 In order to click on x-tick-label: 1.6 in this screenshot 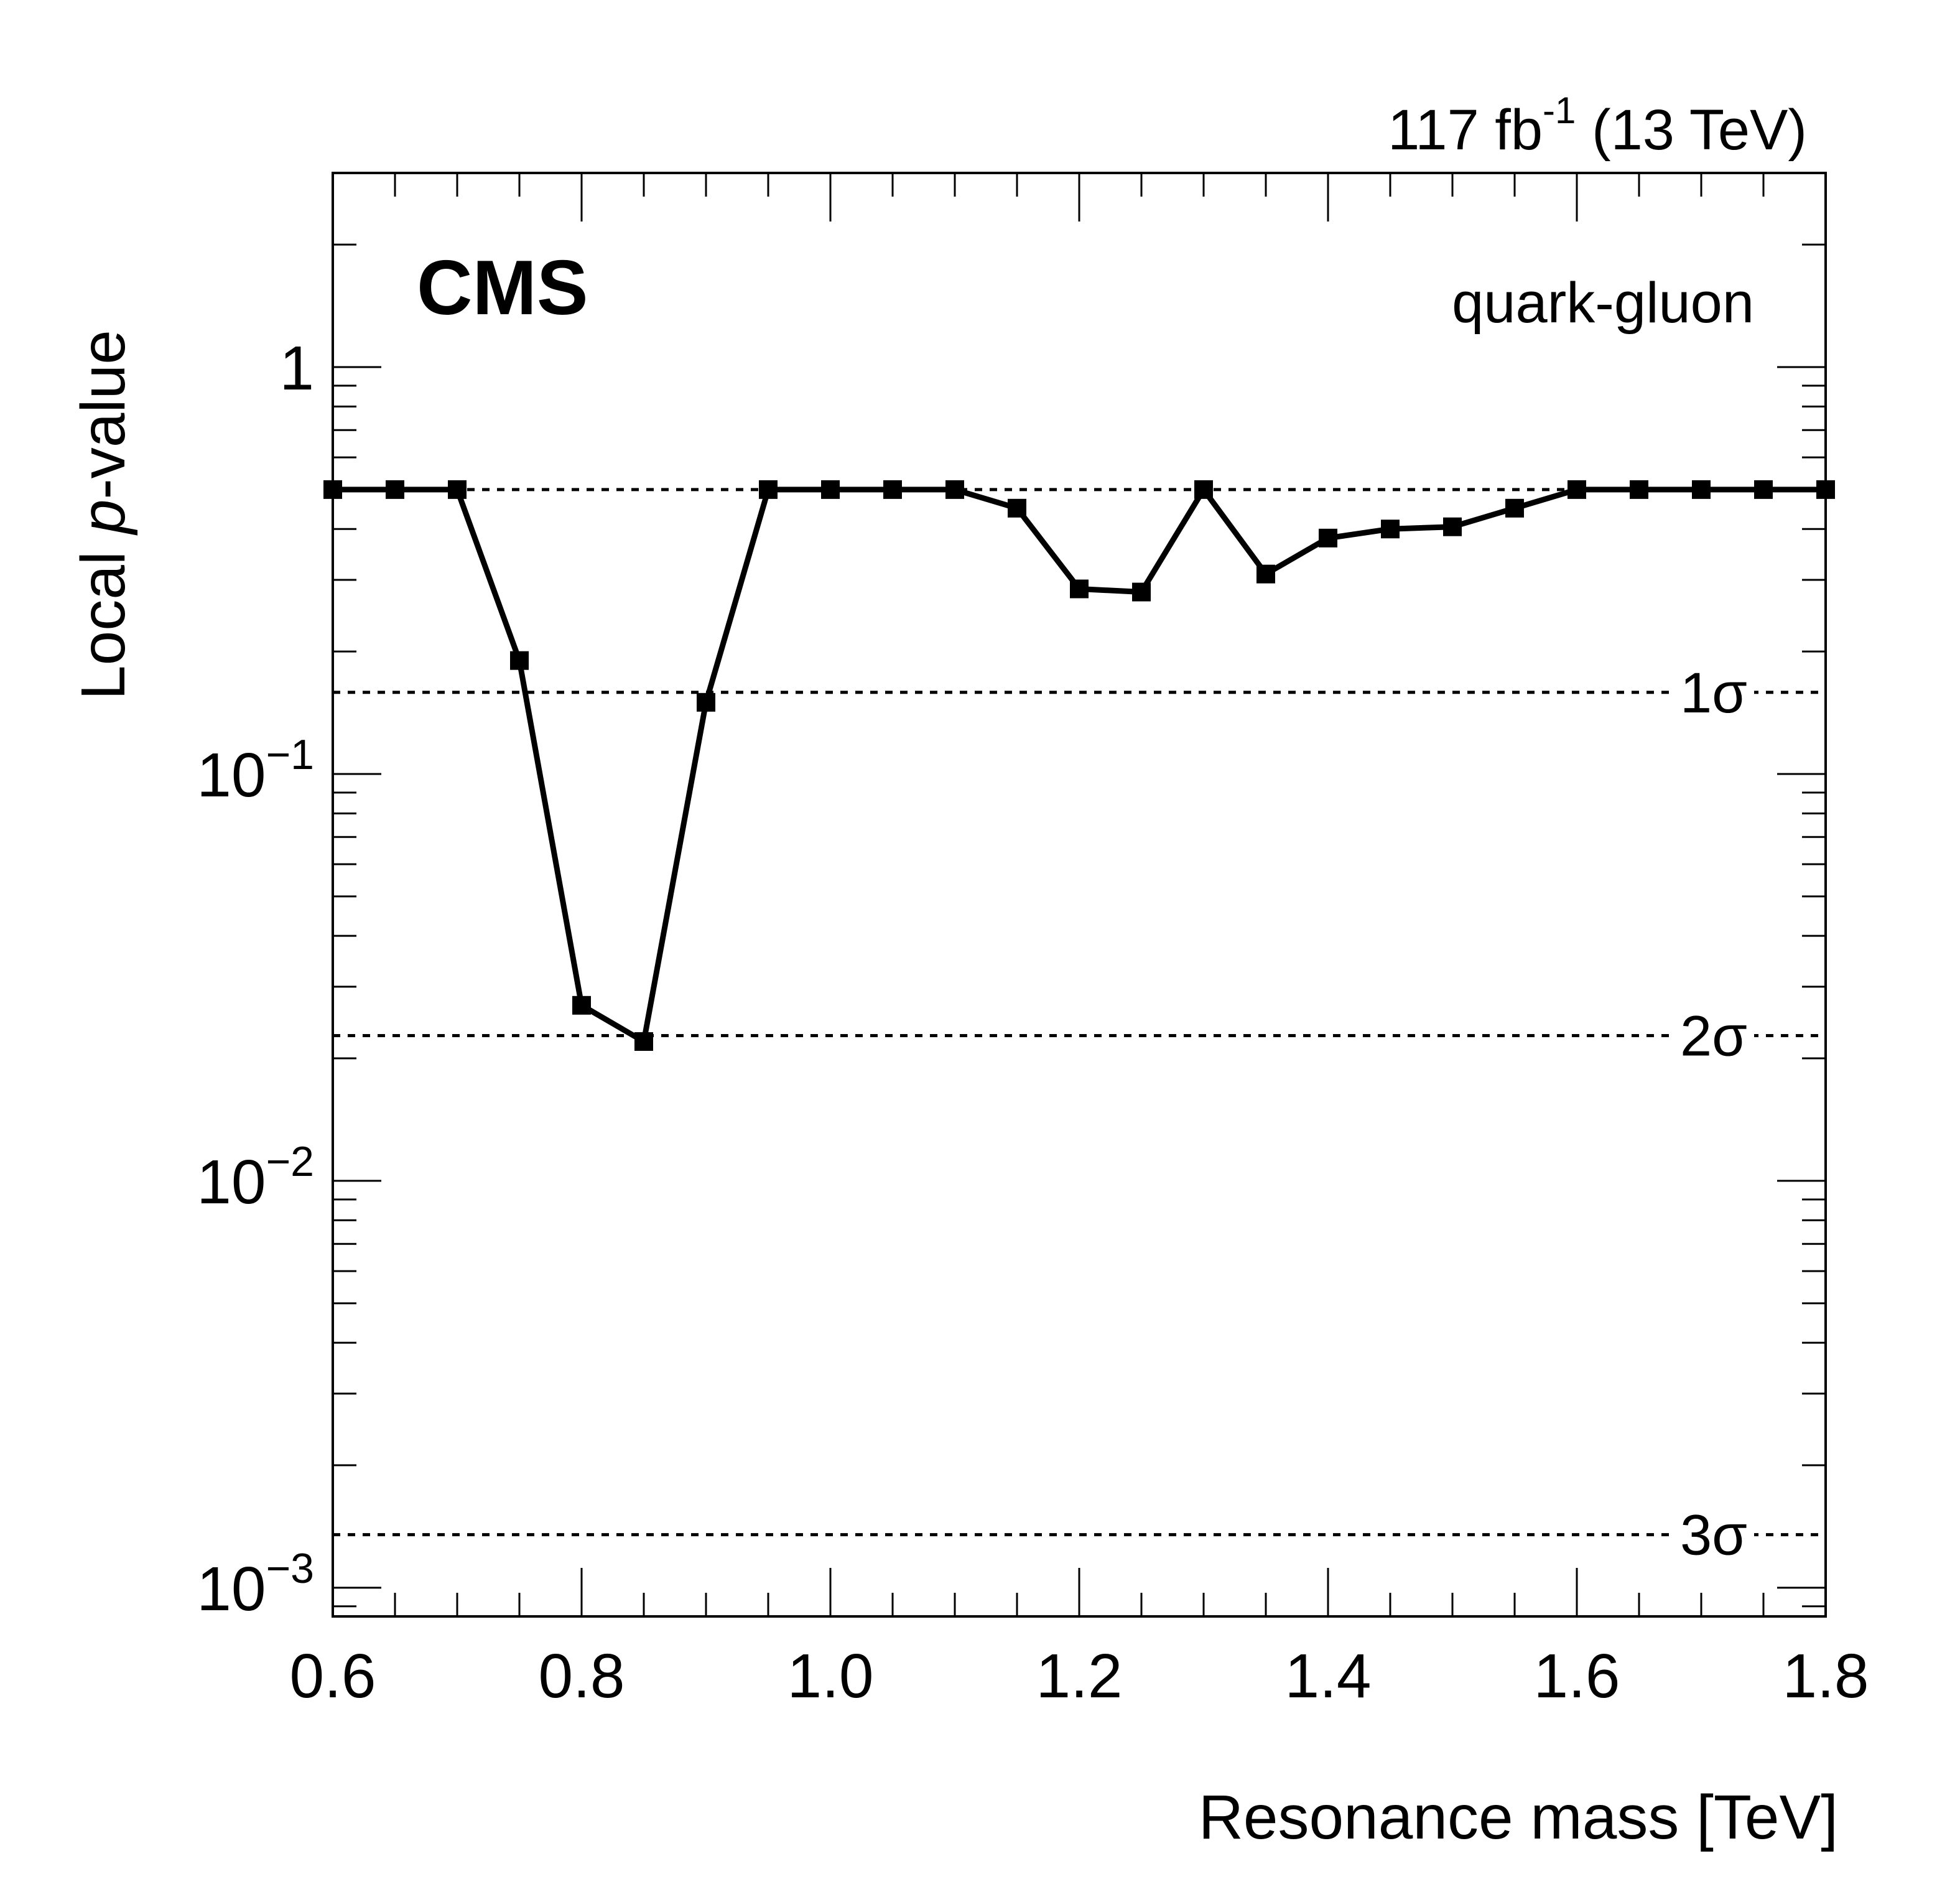, I will do `click(1576, 1676)`.